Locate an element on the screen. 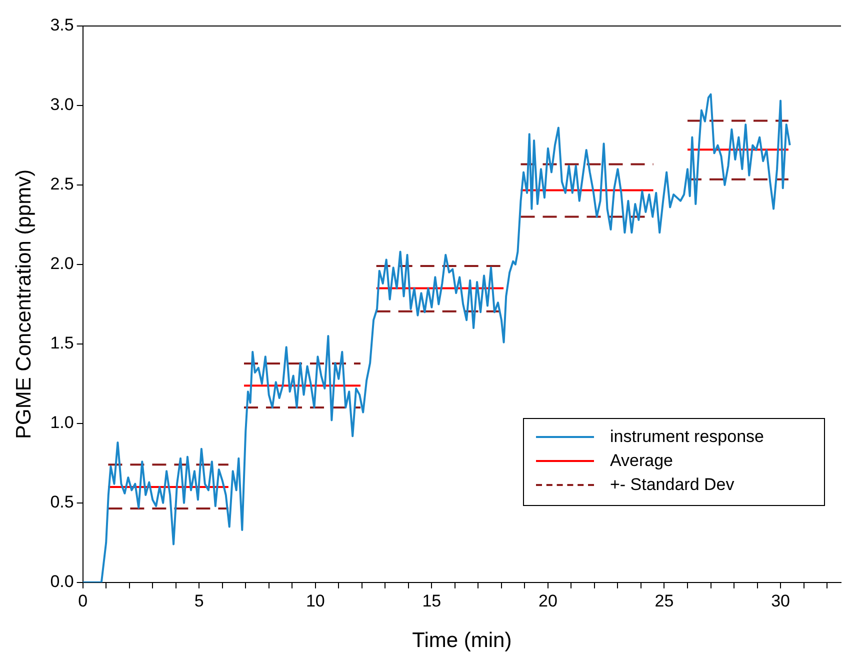  y-tick-label: 1.5 is located at coordinates (62, 343).